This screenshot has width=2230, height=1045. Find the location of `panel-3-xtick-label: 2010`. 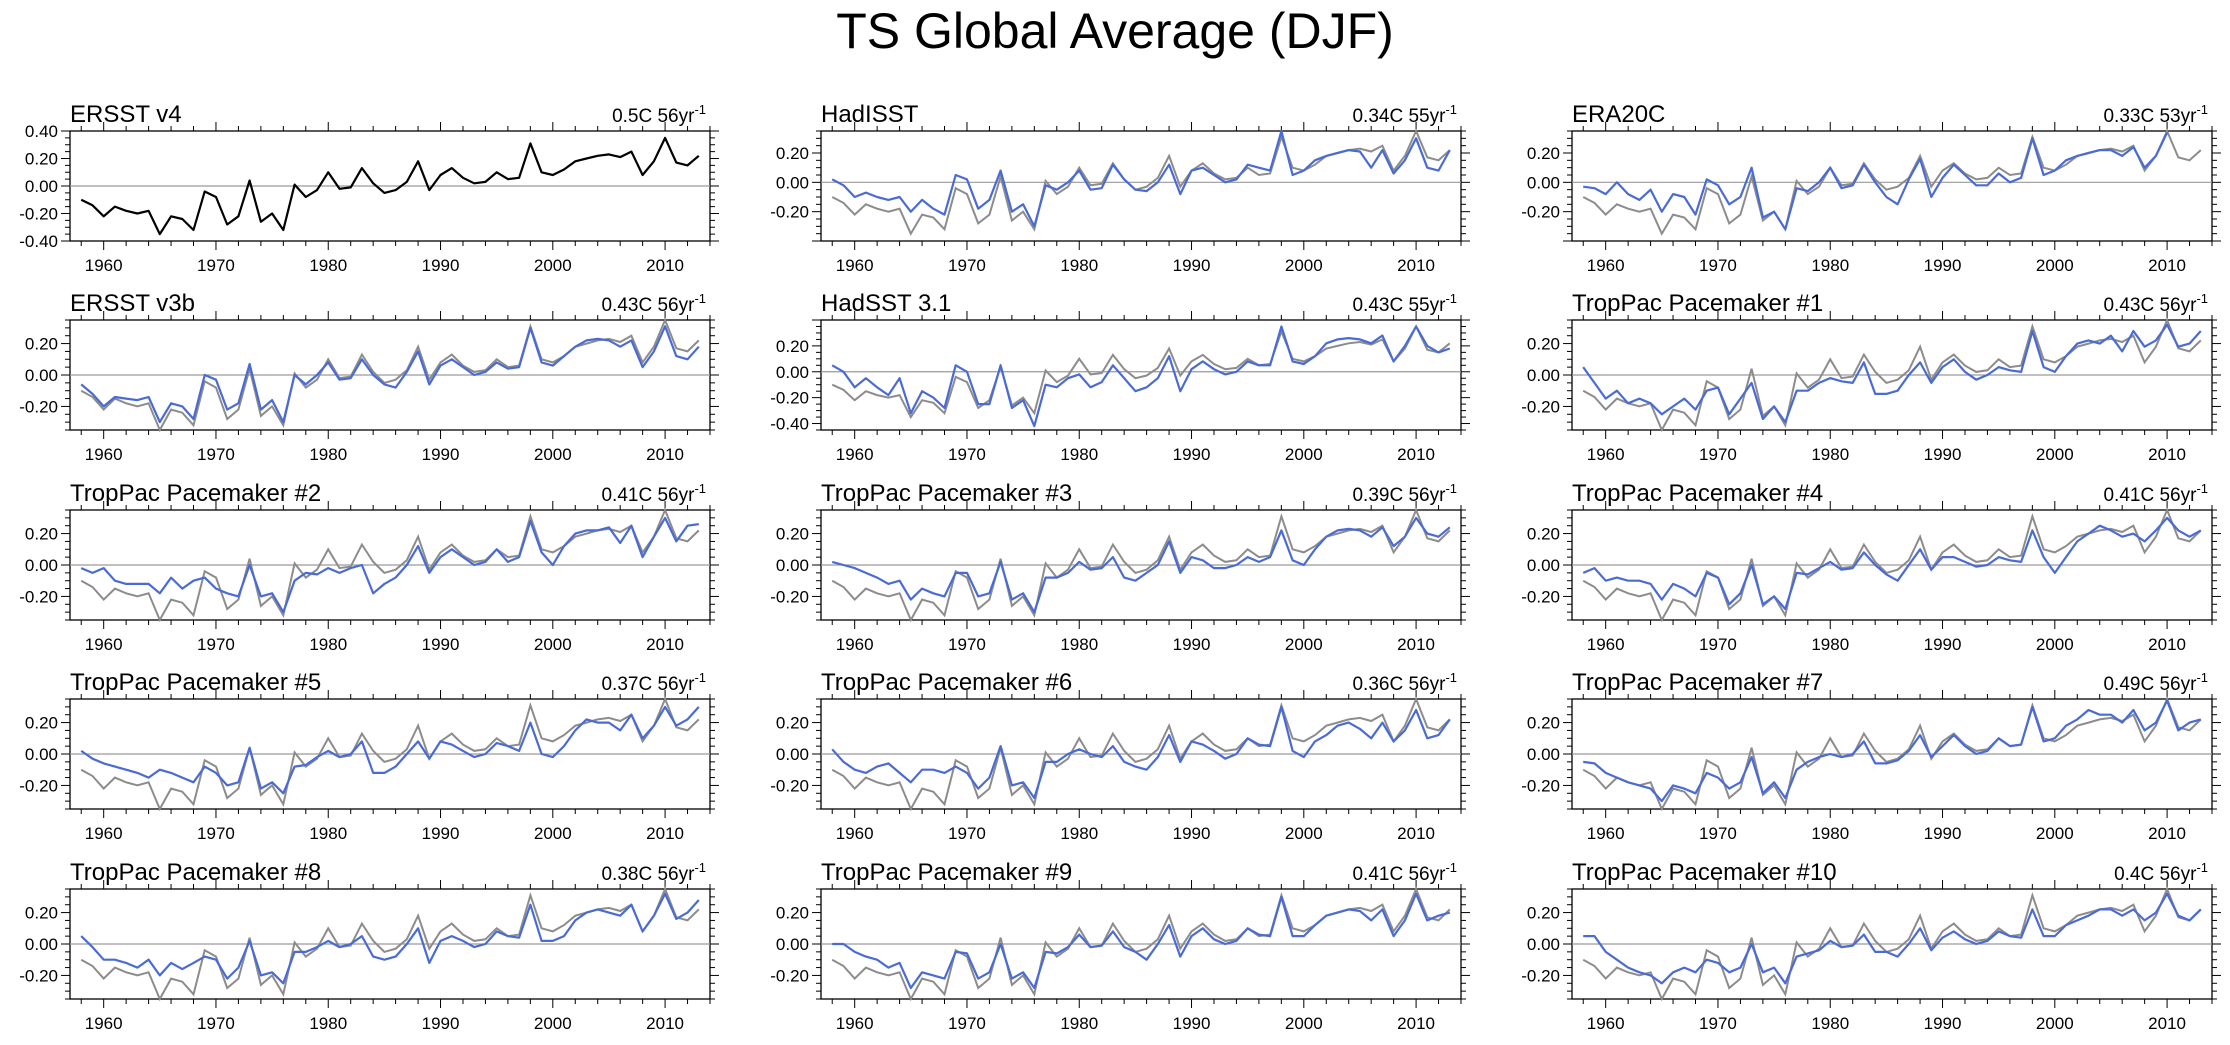

panel-3-xtick-label: 2010 is located at coordinates (2167, 265).